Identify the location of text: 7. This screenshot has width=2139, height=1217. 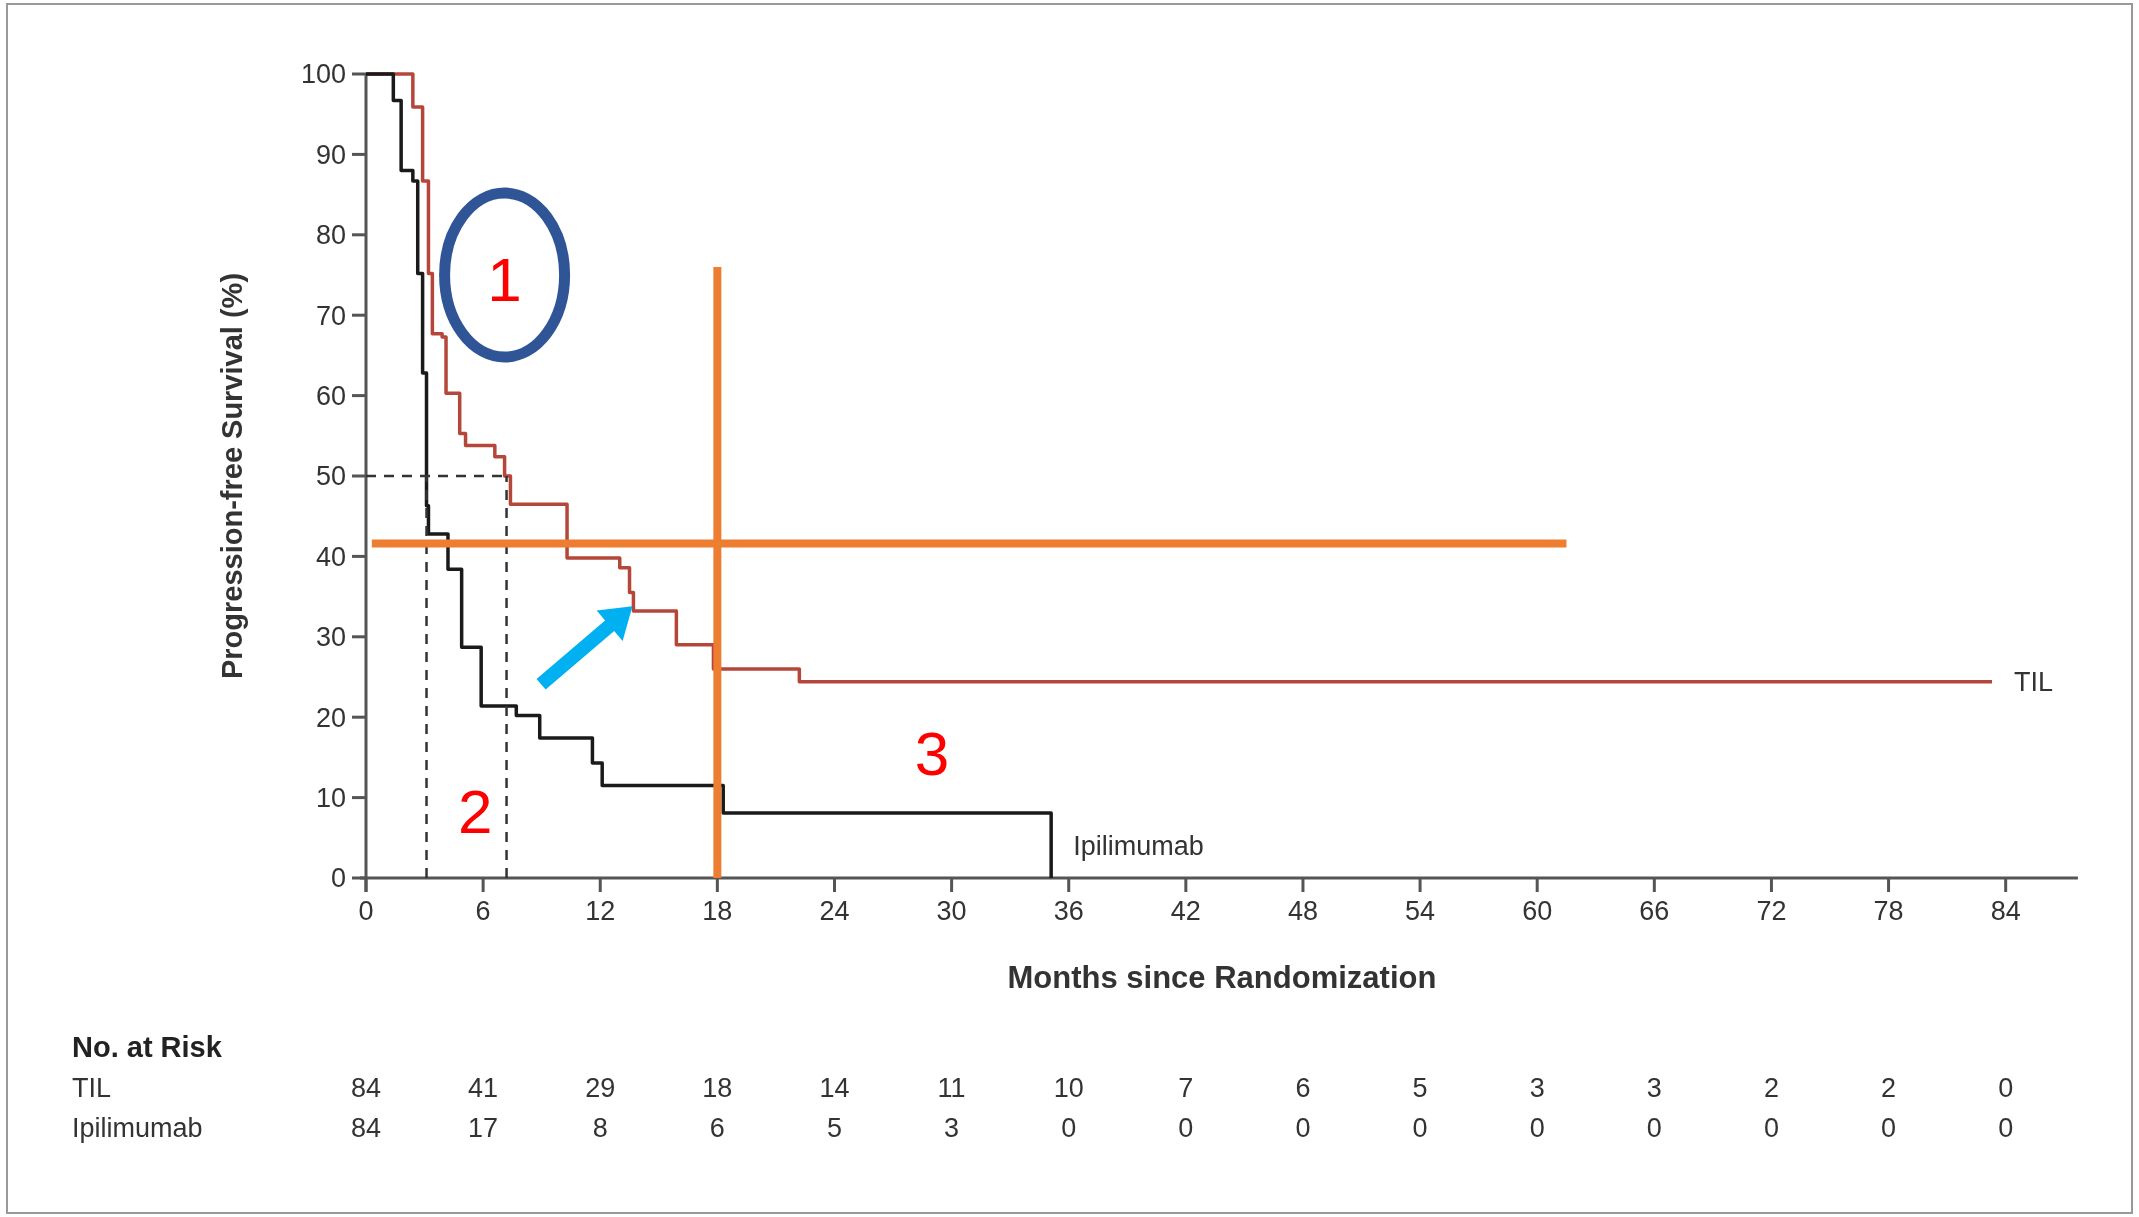
(1186, 1088).